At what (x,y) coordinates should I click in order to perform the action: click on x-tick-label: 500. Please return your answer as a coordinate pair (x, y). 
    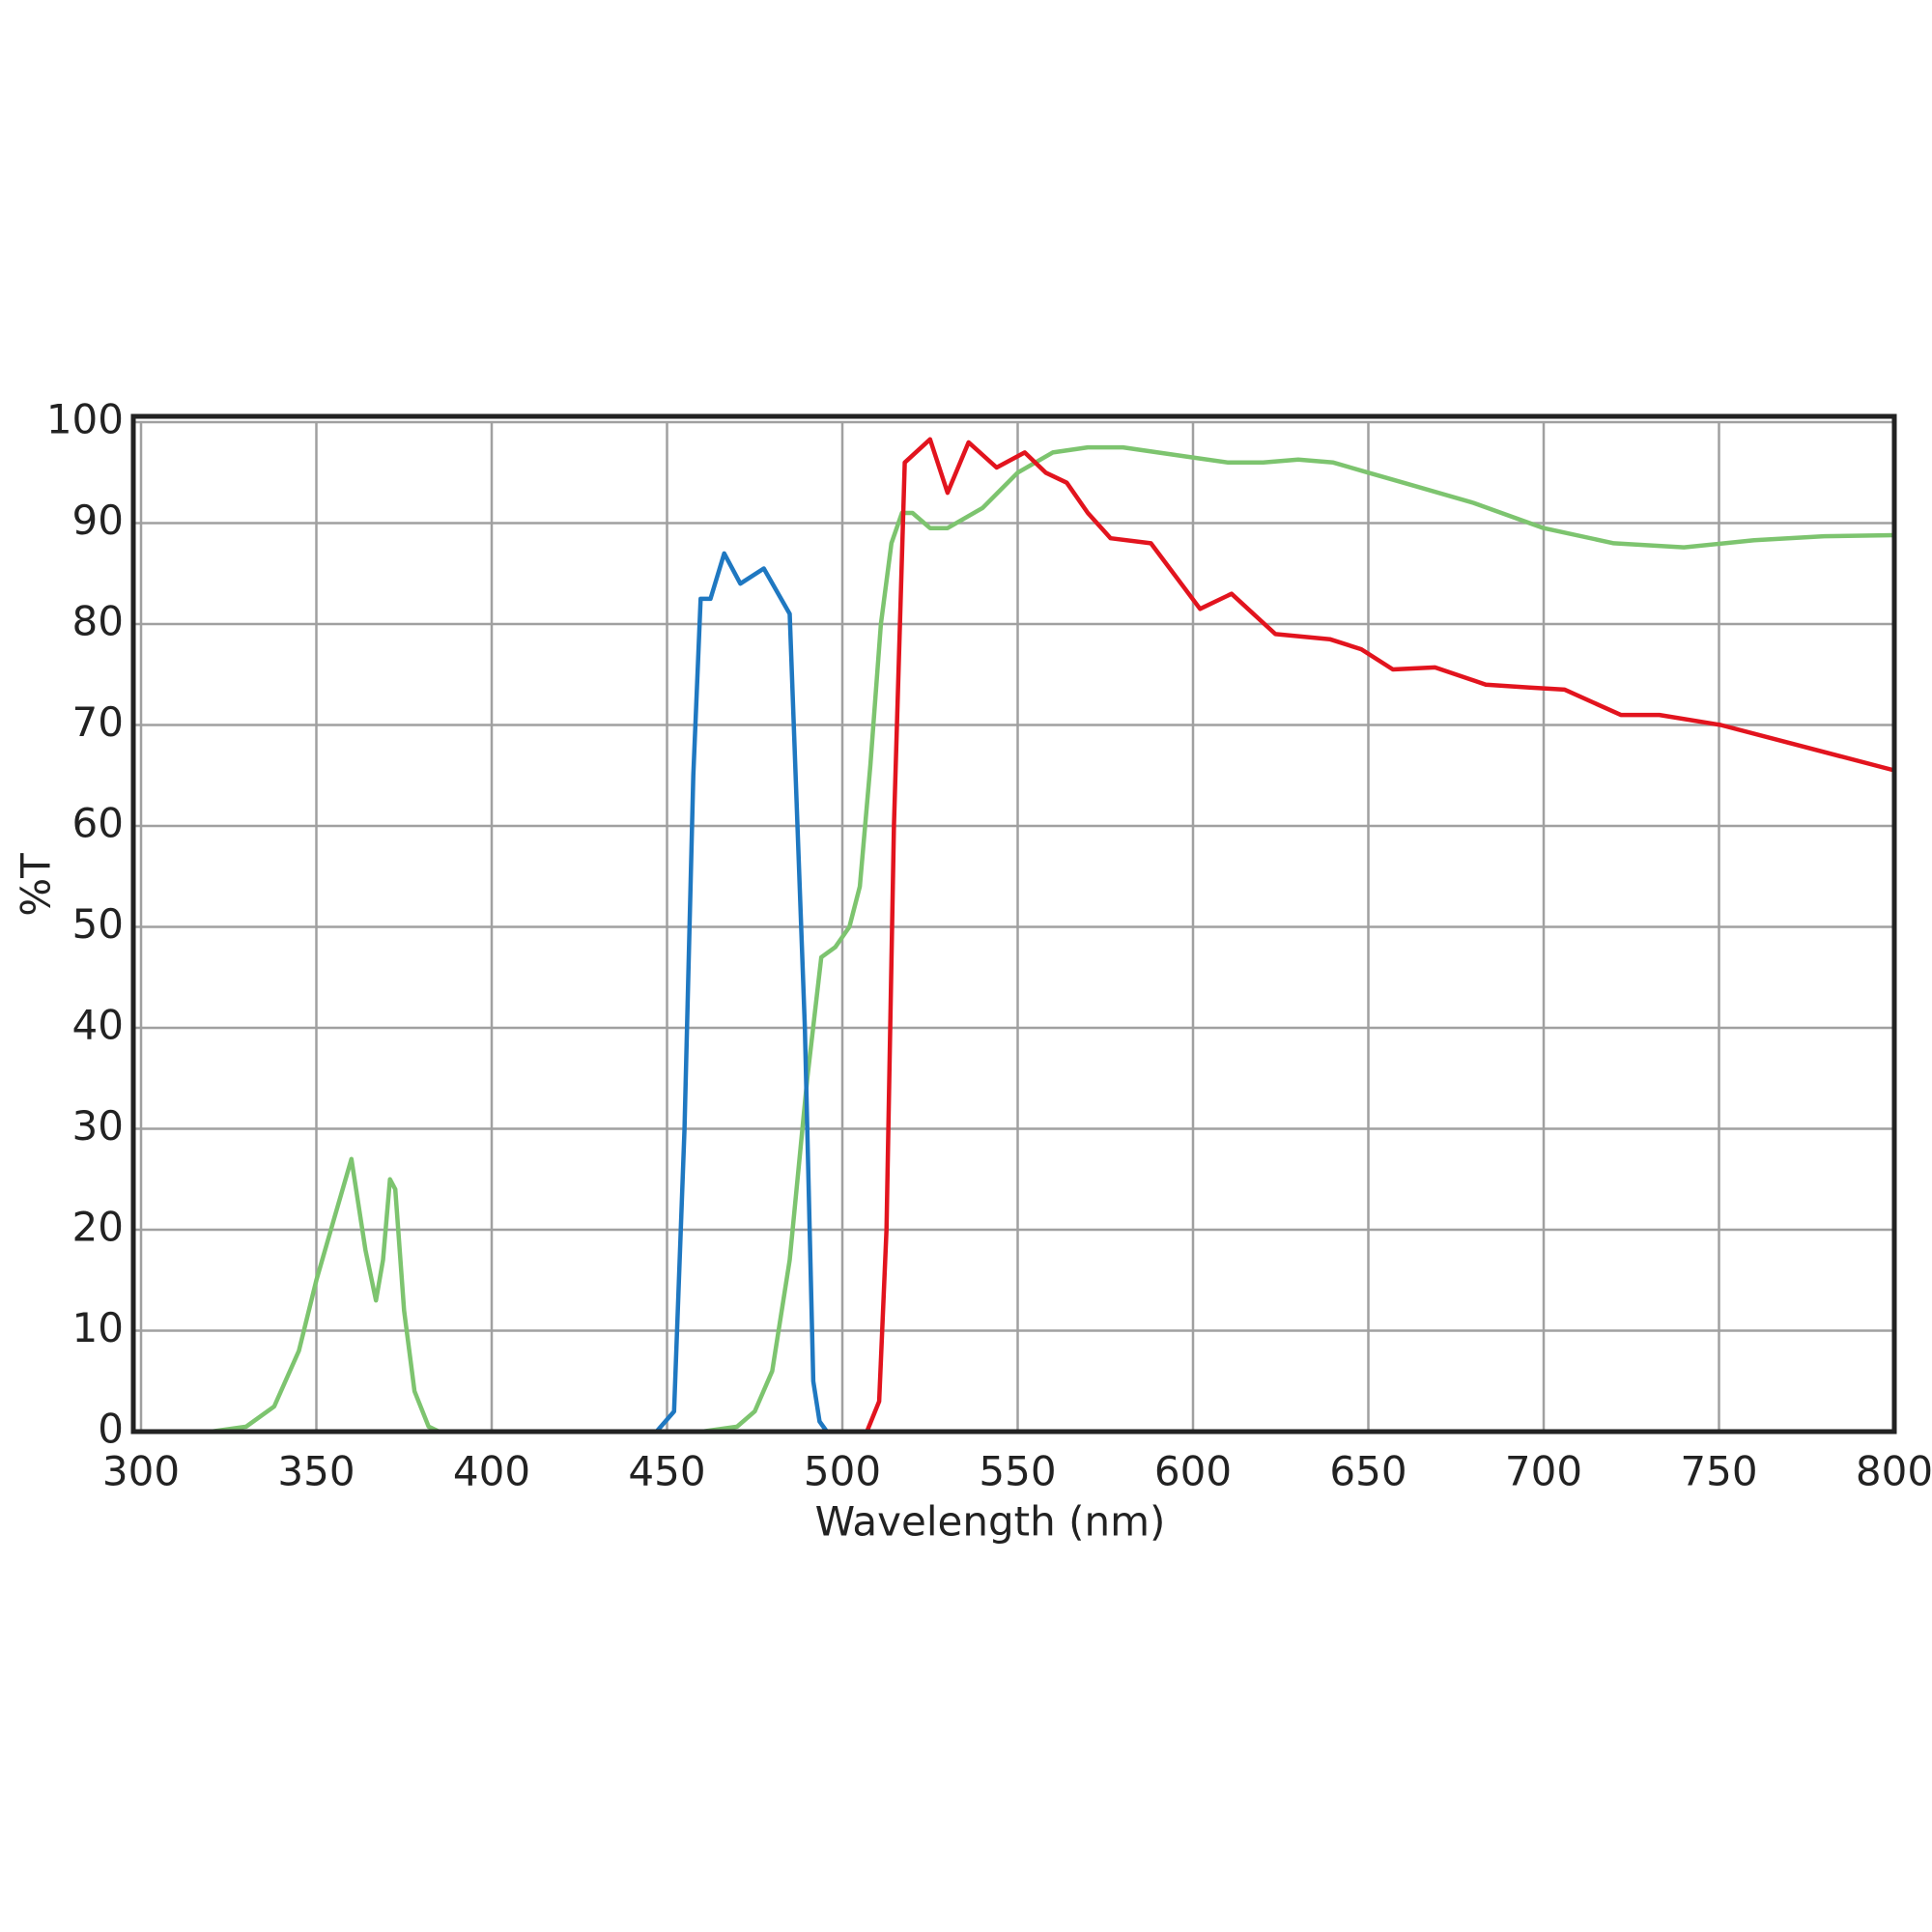
    Looking at the image, I should click on (842, 1471).